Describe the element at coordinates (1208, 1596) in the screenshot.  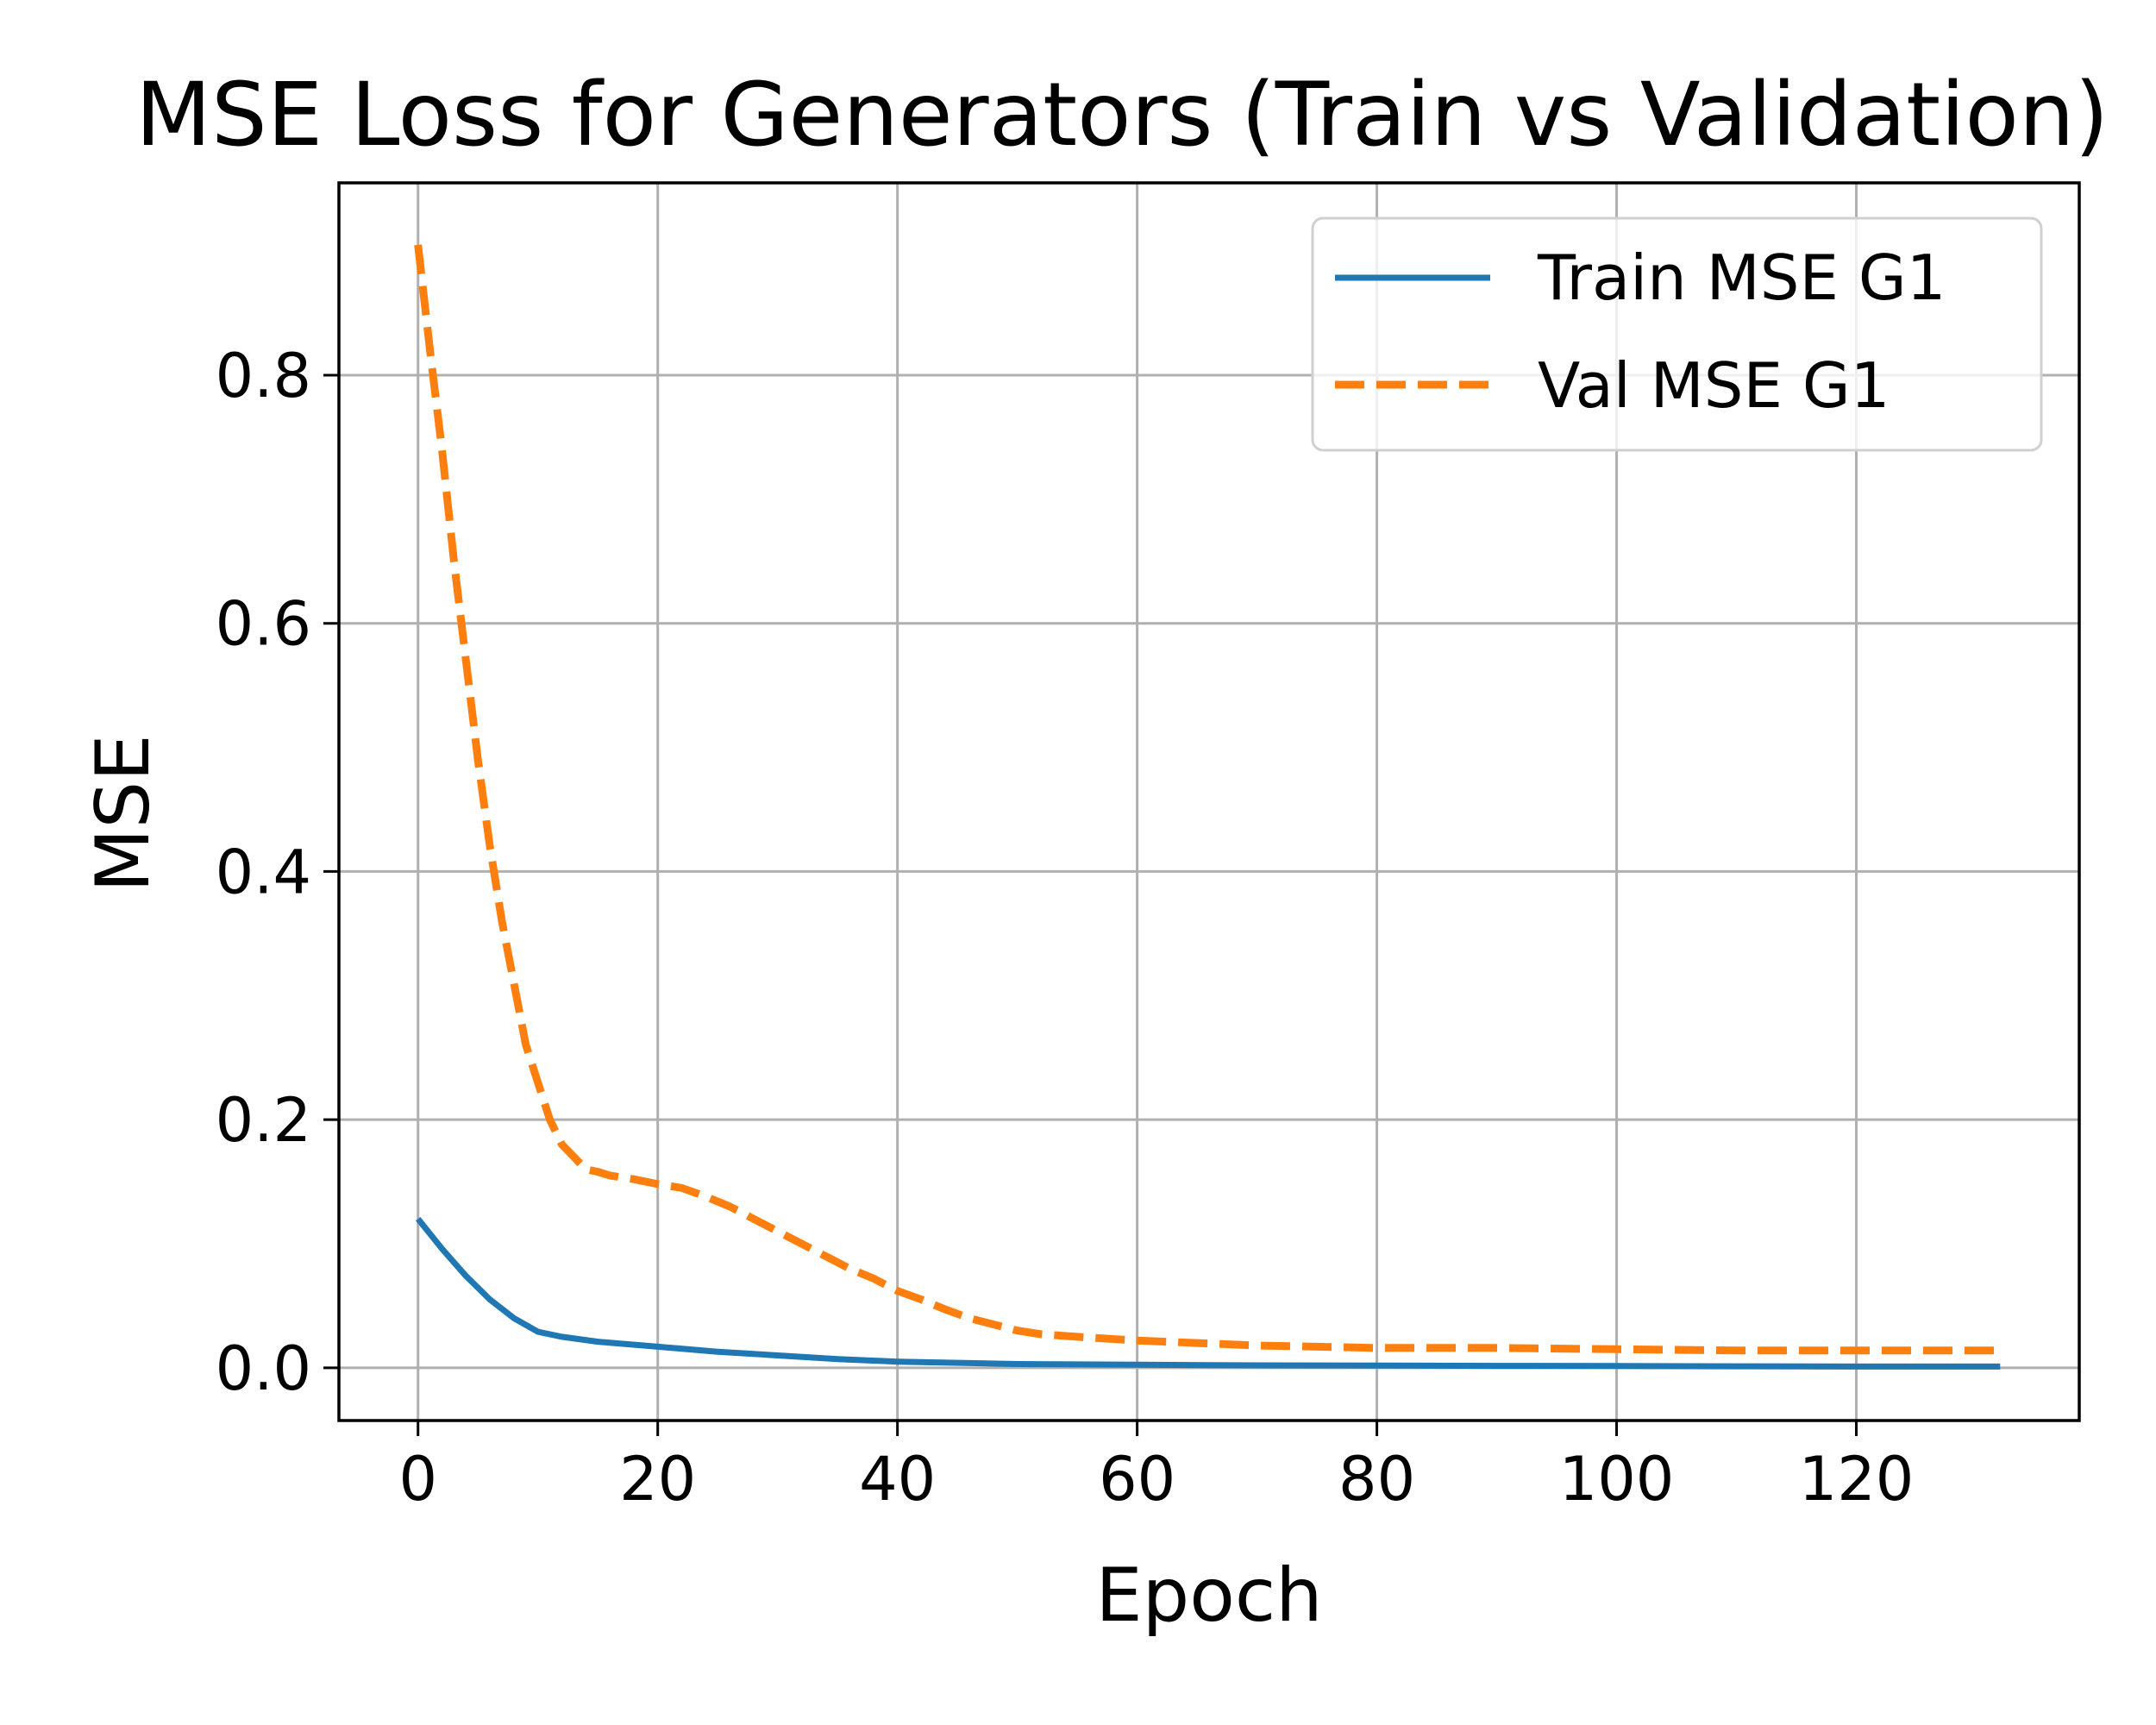
I see `x-axis-label: Epoch` at that location.